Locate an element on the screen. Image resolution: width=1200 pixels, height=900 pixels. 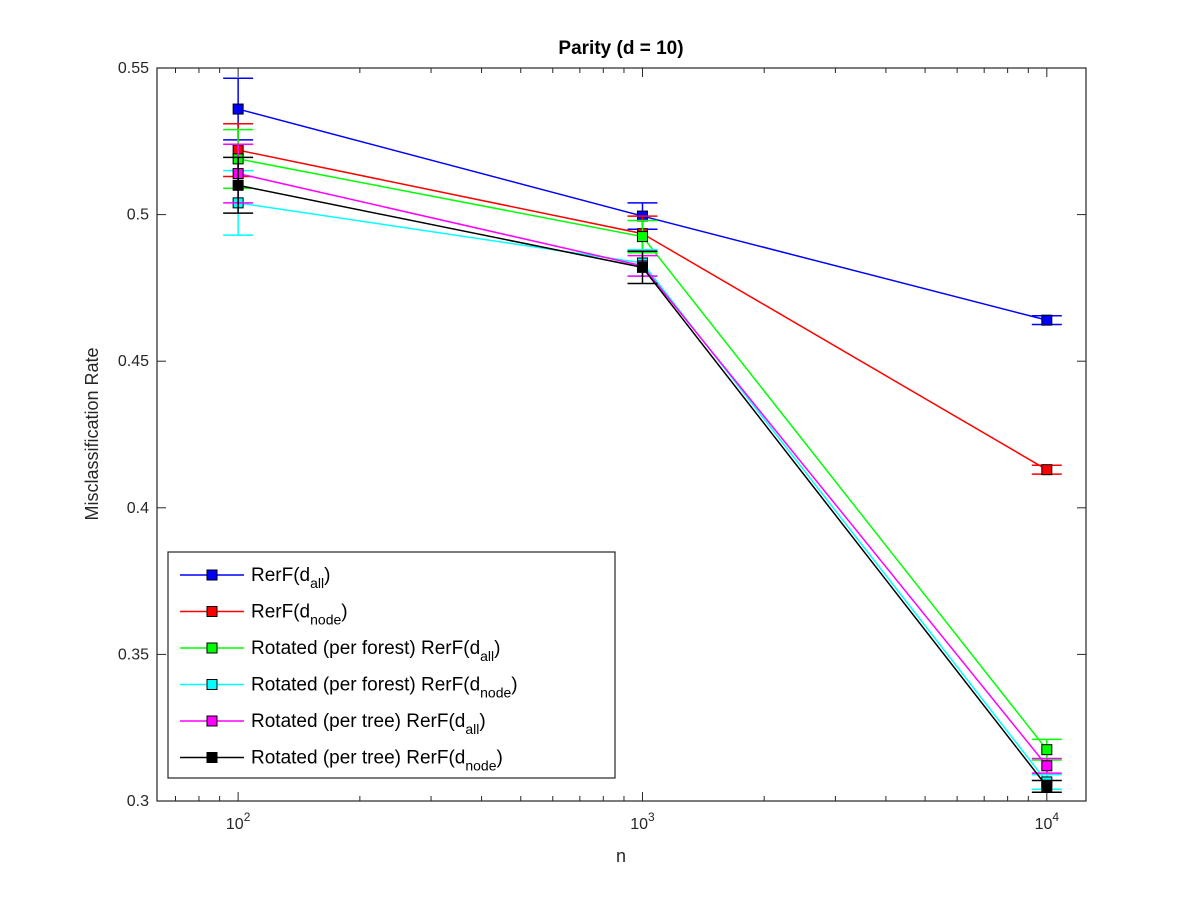
legend-entry: Rotated (per forest) RerF(dall) is located at coordinates (340, 651).